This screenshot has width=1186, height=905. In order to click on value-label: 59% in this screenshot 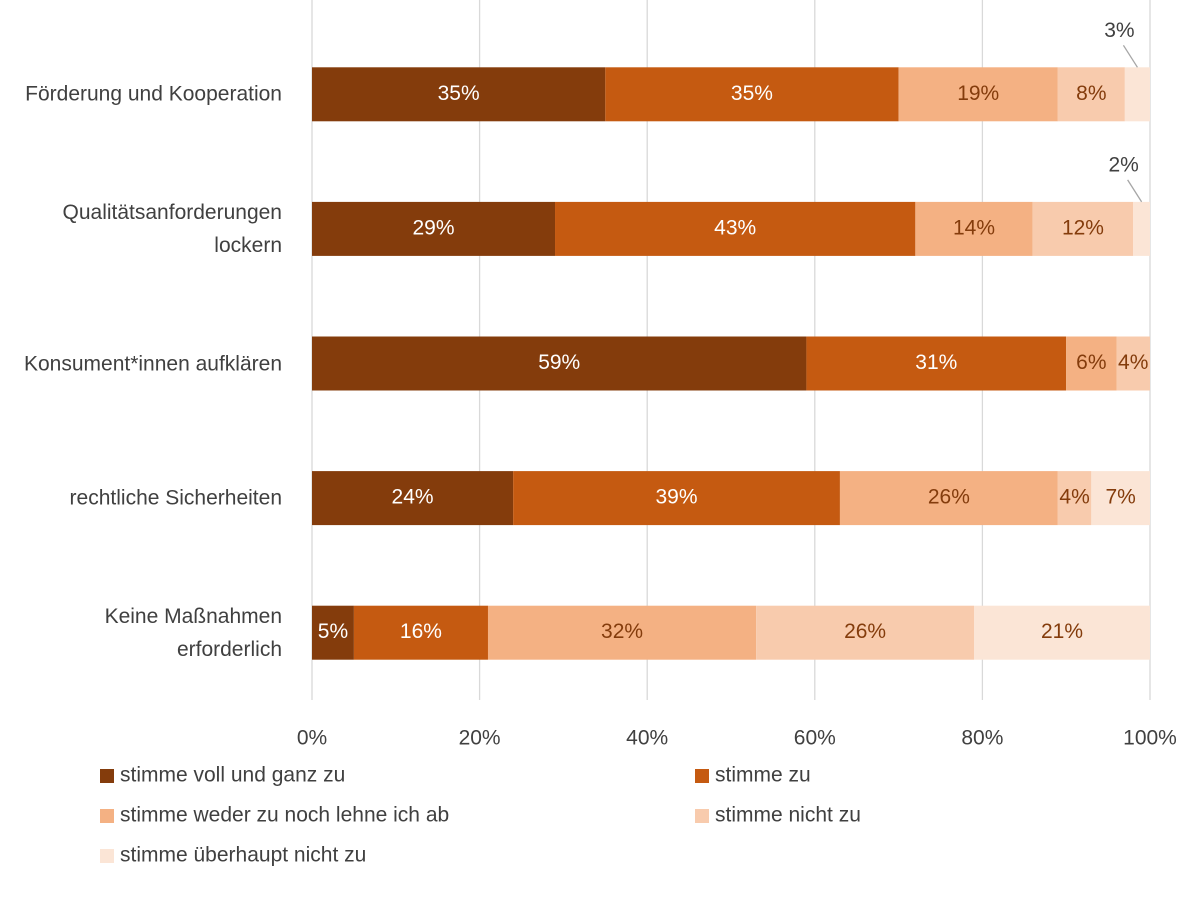, I will do `click(559, 362)`.